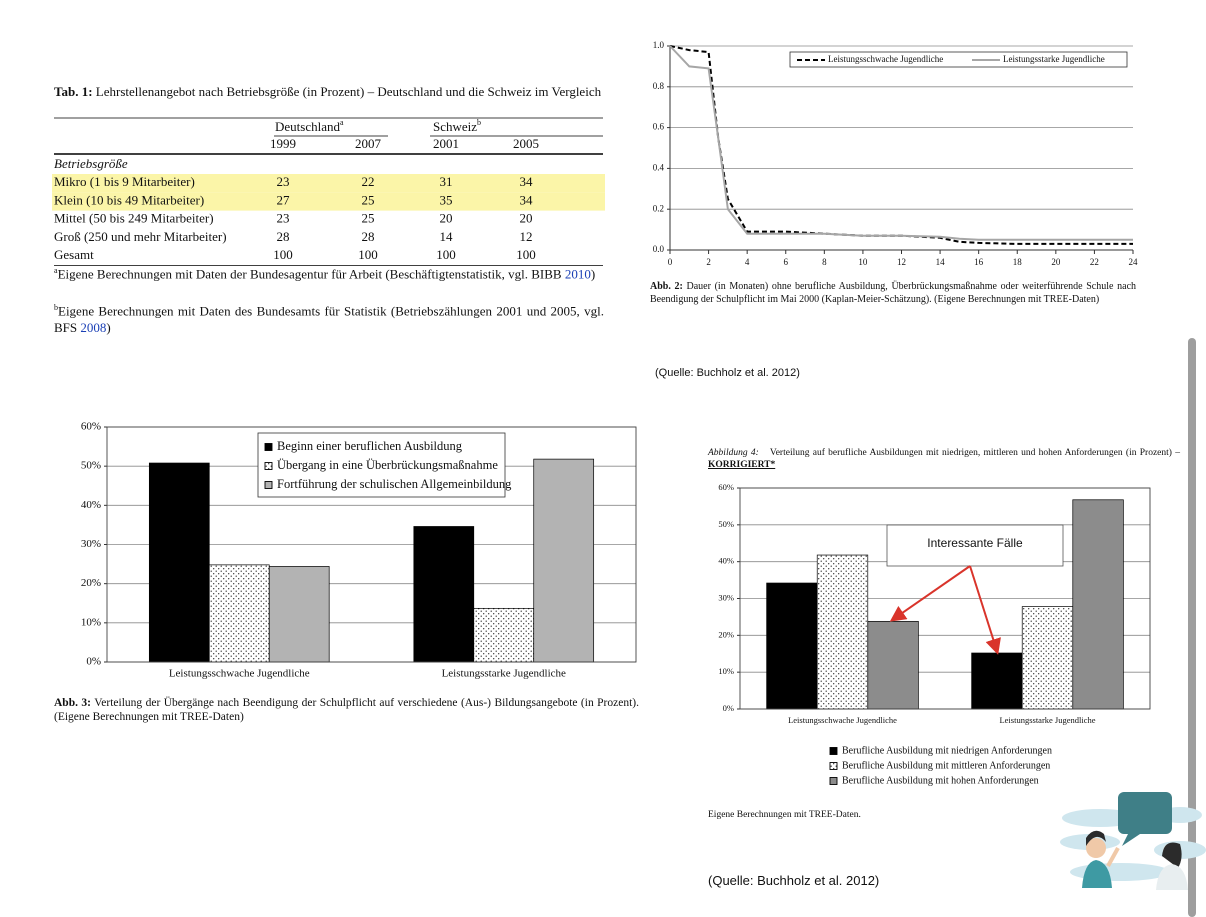 This screenshot has width=1206, height=917. Describe the element at coordinates (93, 327) in the screenshot. I see `footnote-link: 2008` at that location.